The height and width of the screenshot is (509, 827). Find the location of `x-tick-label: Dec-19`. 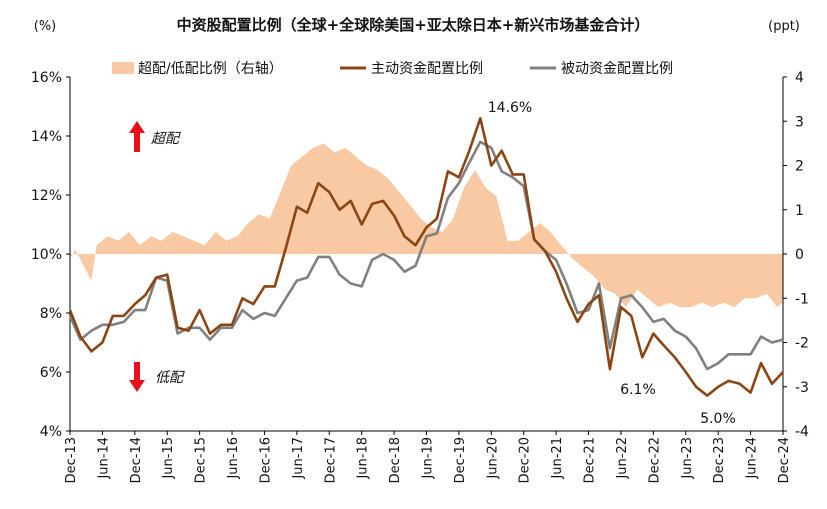

x-tick-label: Dec-19 is located at coordinates (460, 460).